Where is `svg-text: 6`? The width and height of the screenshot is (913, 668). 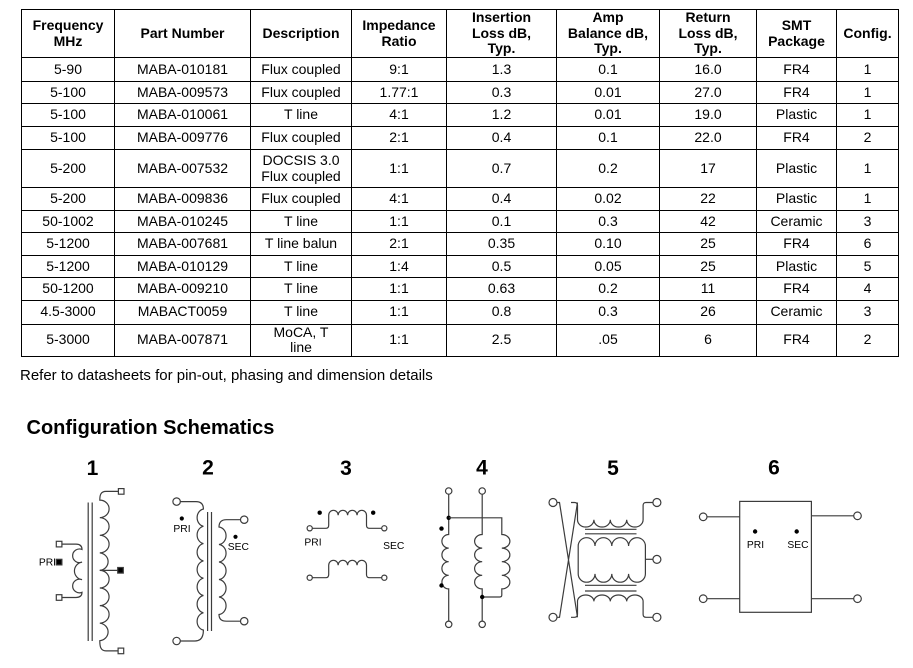 svg-text: 6 is located at coordinates (774, 468).